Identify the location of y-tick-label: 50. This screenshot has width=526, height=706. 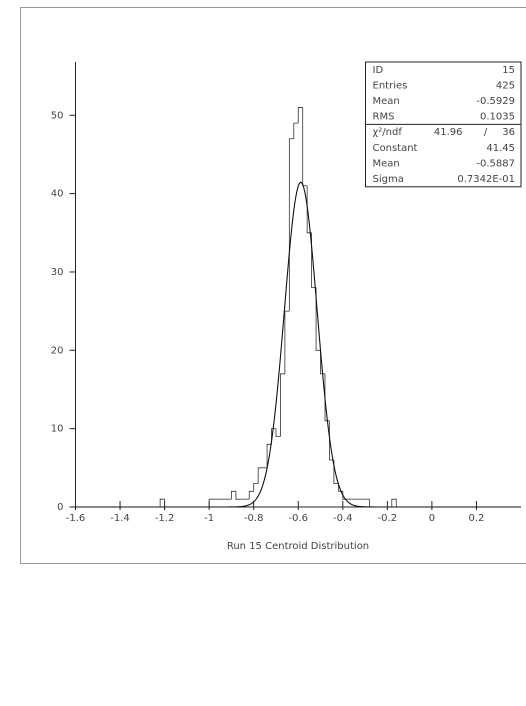
(57, 115).